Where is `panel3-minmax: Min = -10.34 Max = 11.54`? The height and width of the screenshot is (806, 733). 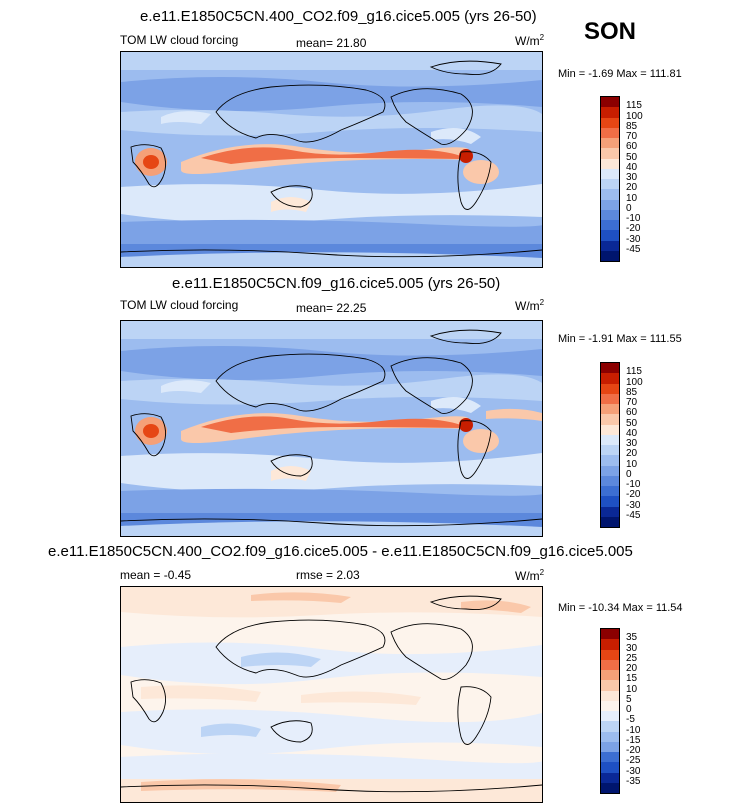
panel3-minmax: Min = -10.34 Max = 11.54 is located at coordinates (620, 608).